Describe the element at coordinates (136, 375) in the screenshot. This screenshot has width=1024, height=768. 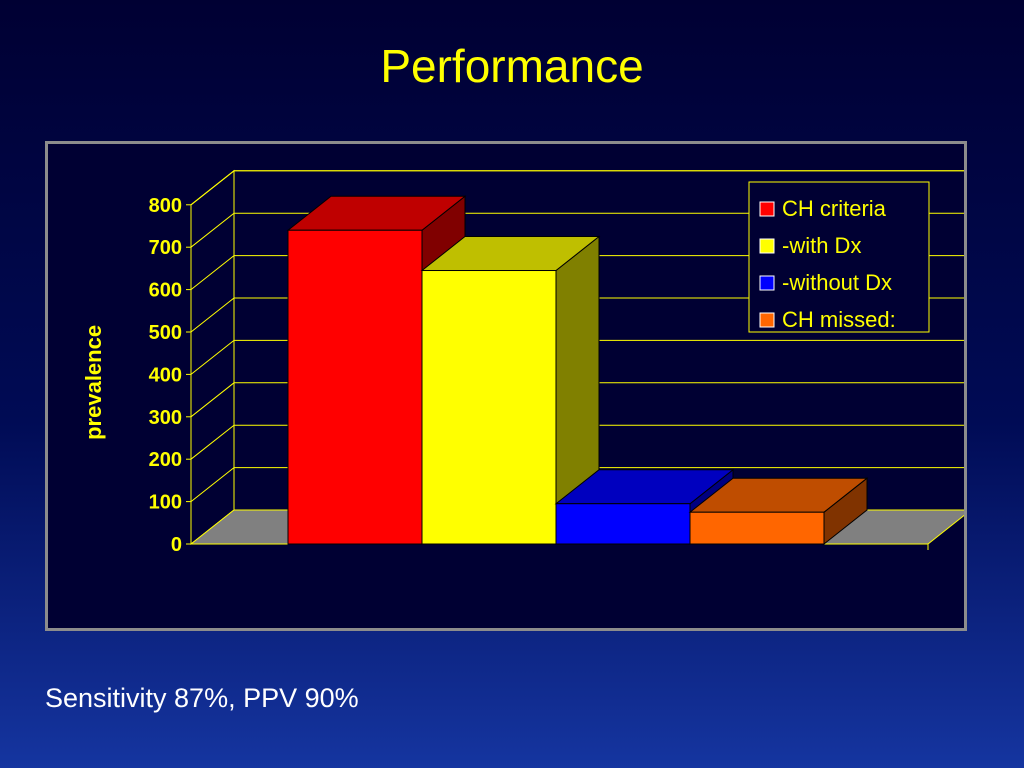
I see `y-axis: 0 100 200 300 400 500 600 700 800 prevalence` at that location.